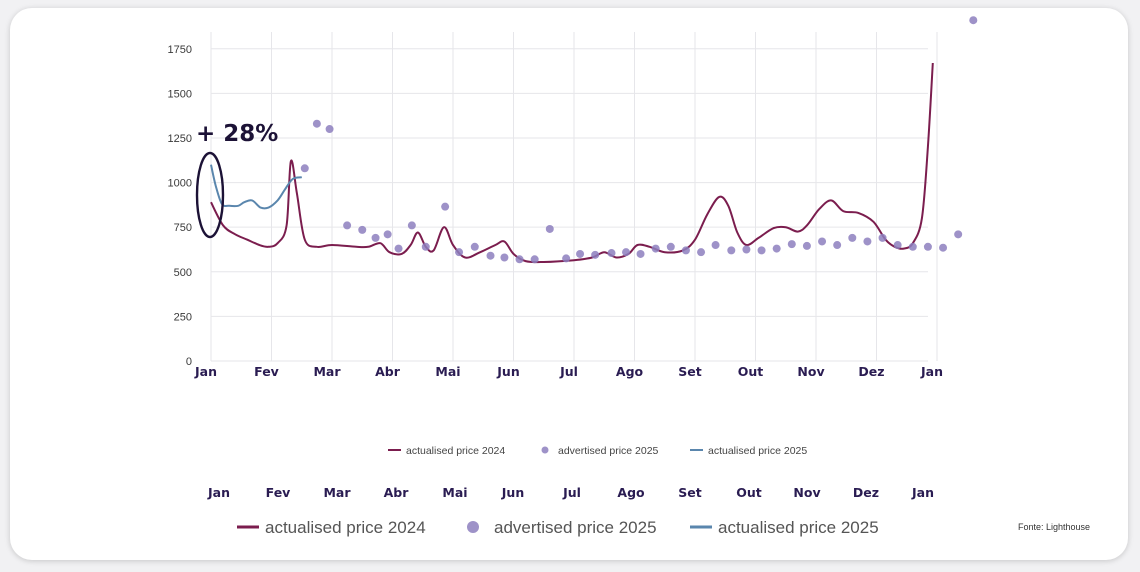  What do you see at coordinates (630, 371) in the screenshot?
I see `x-tick-label: Ago` at bounding box center [630, 371].